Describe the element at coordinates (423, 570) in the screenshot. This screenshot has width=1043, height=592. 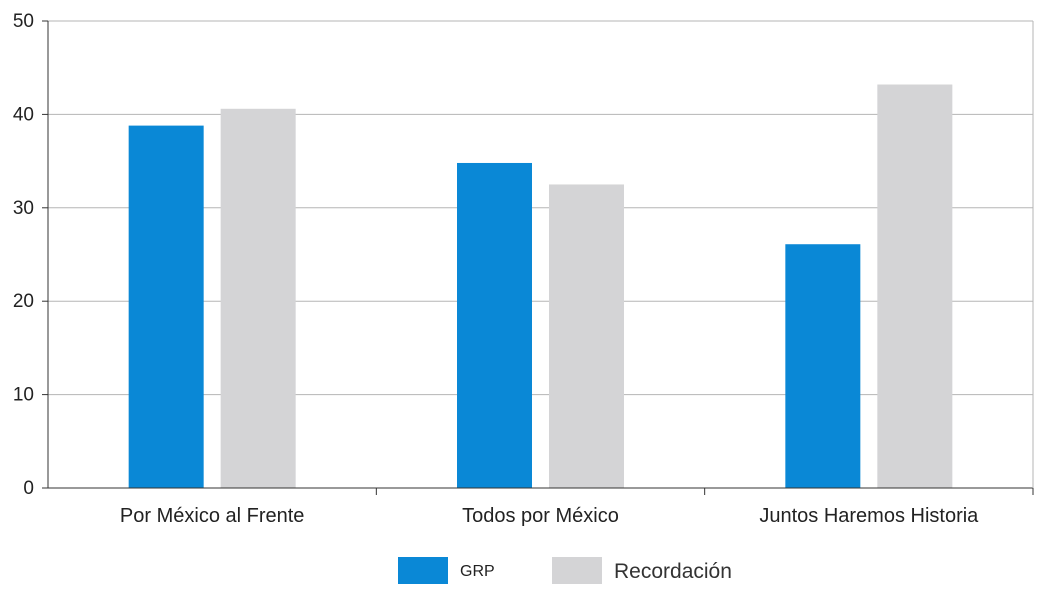
I see `legend-swatch-grp` at that location.